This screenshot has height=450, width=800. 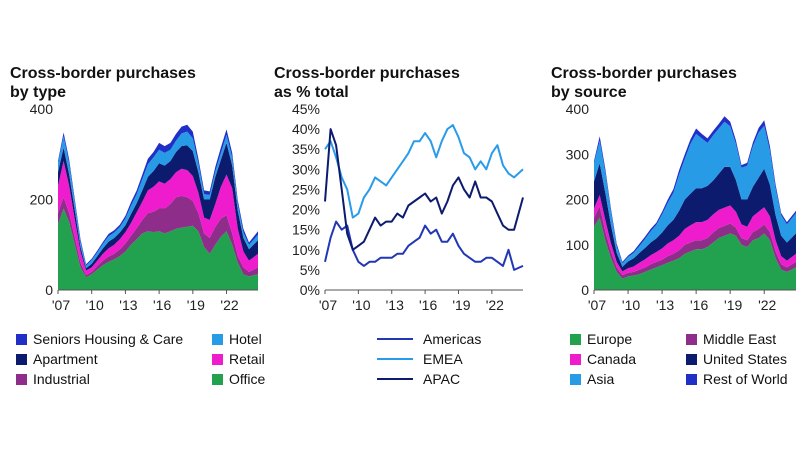 What do you see at coordinates (245, 339) in the screenshot?
I see `chart1-legend-label: Hotel` at bounding box center [245, 339].